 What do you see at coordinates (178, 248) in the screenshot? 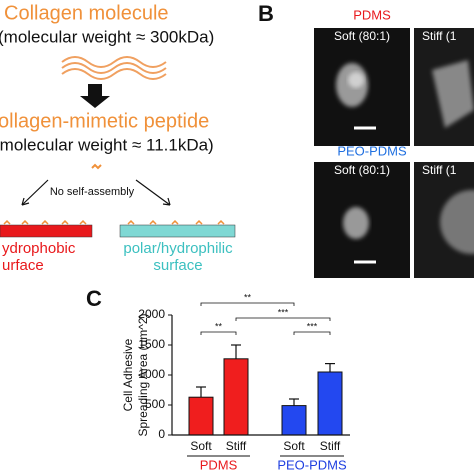
I see `text: polar/hydrophilic` at bounding box center [178, 248].